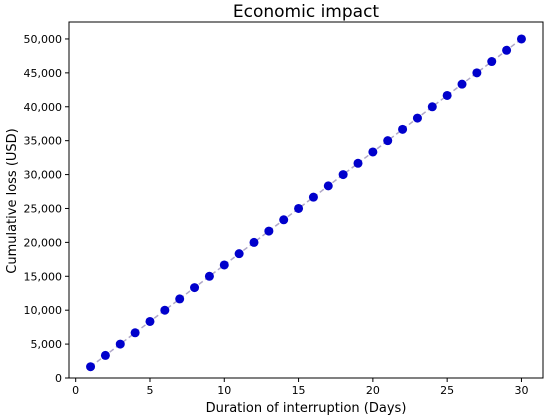 Image resolution: width=550 pixels, height=420 pixels. I want to click on x-tick-label: 0, so click(75, 390).